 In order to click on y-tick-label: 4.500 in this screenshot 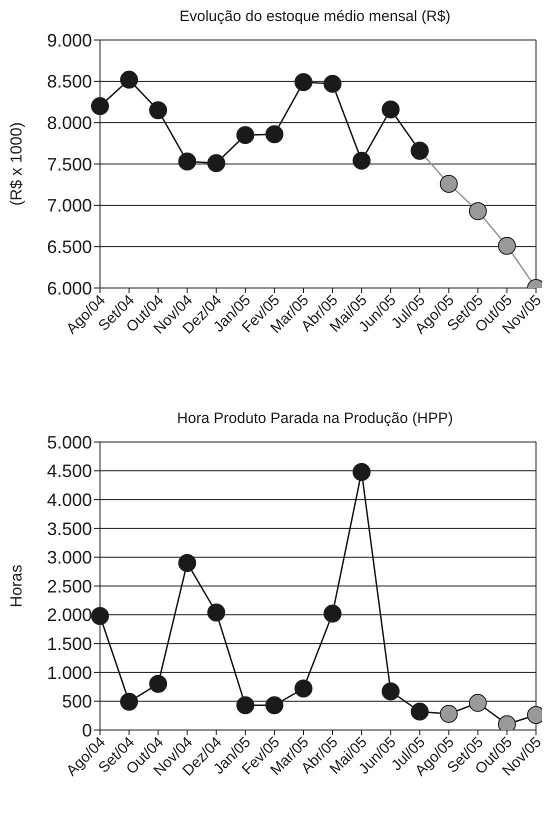, I will do `click(69, 471)`.